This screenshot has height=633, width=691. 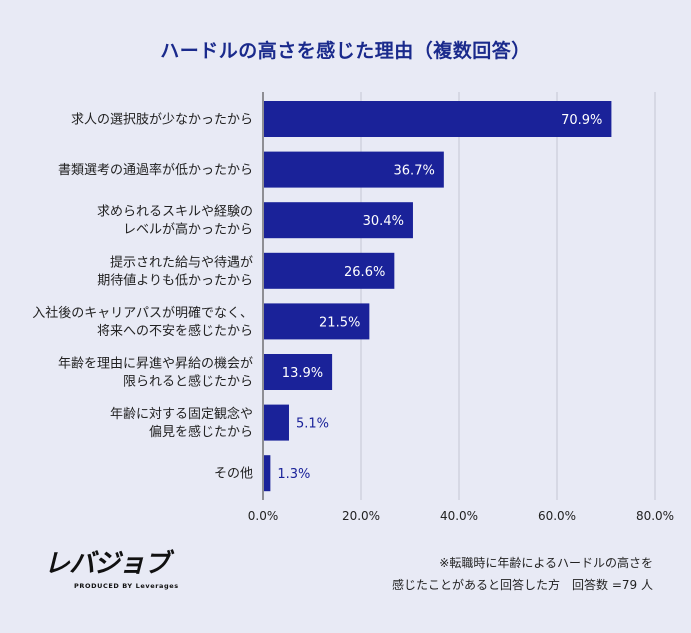 I want to click on category-label: 提示された給与や待遇が, so click(x=181, y=262).